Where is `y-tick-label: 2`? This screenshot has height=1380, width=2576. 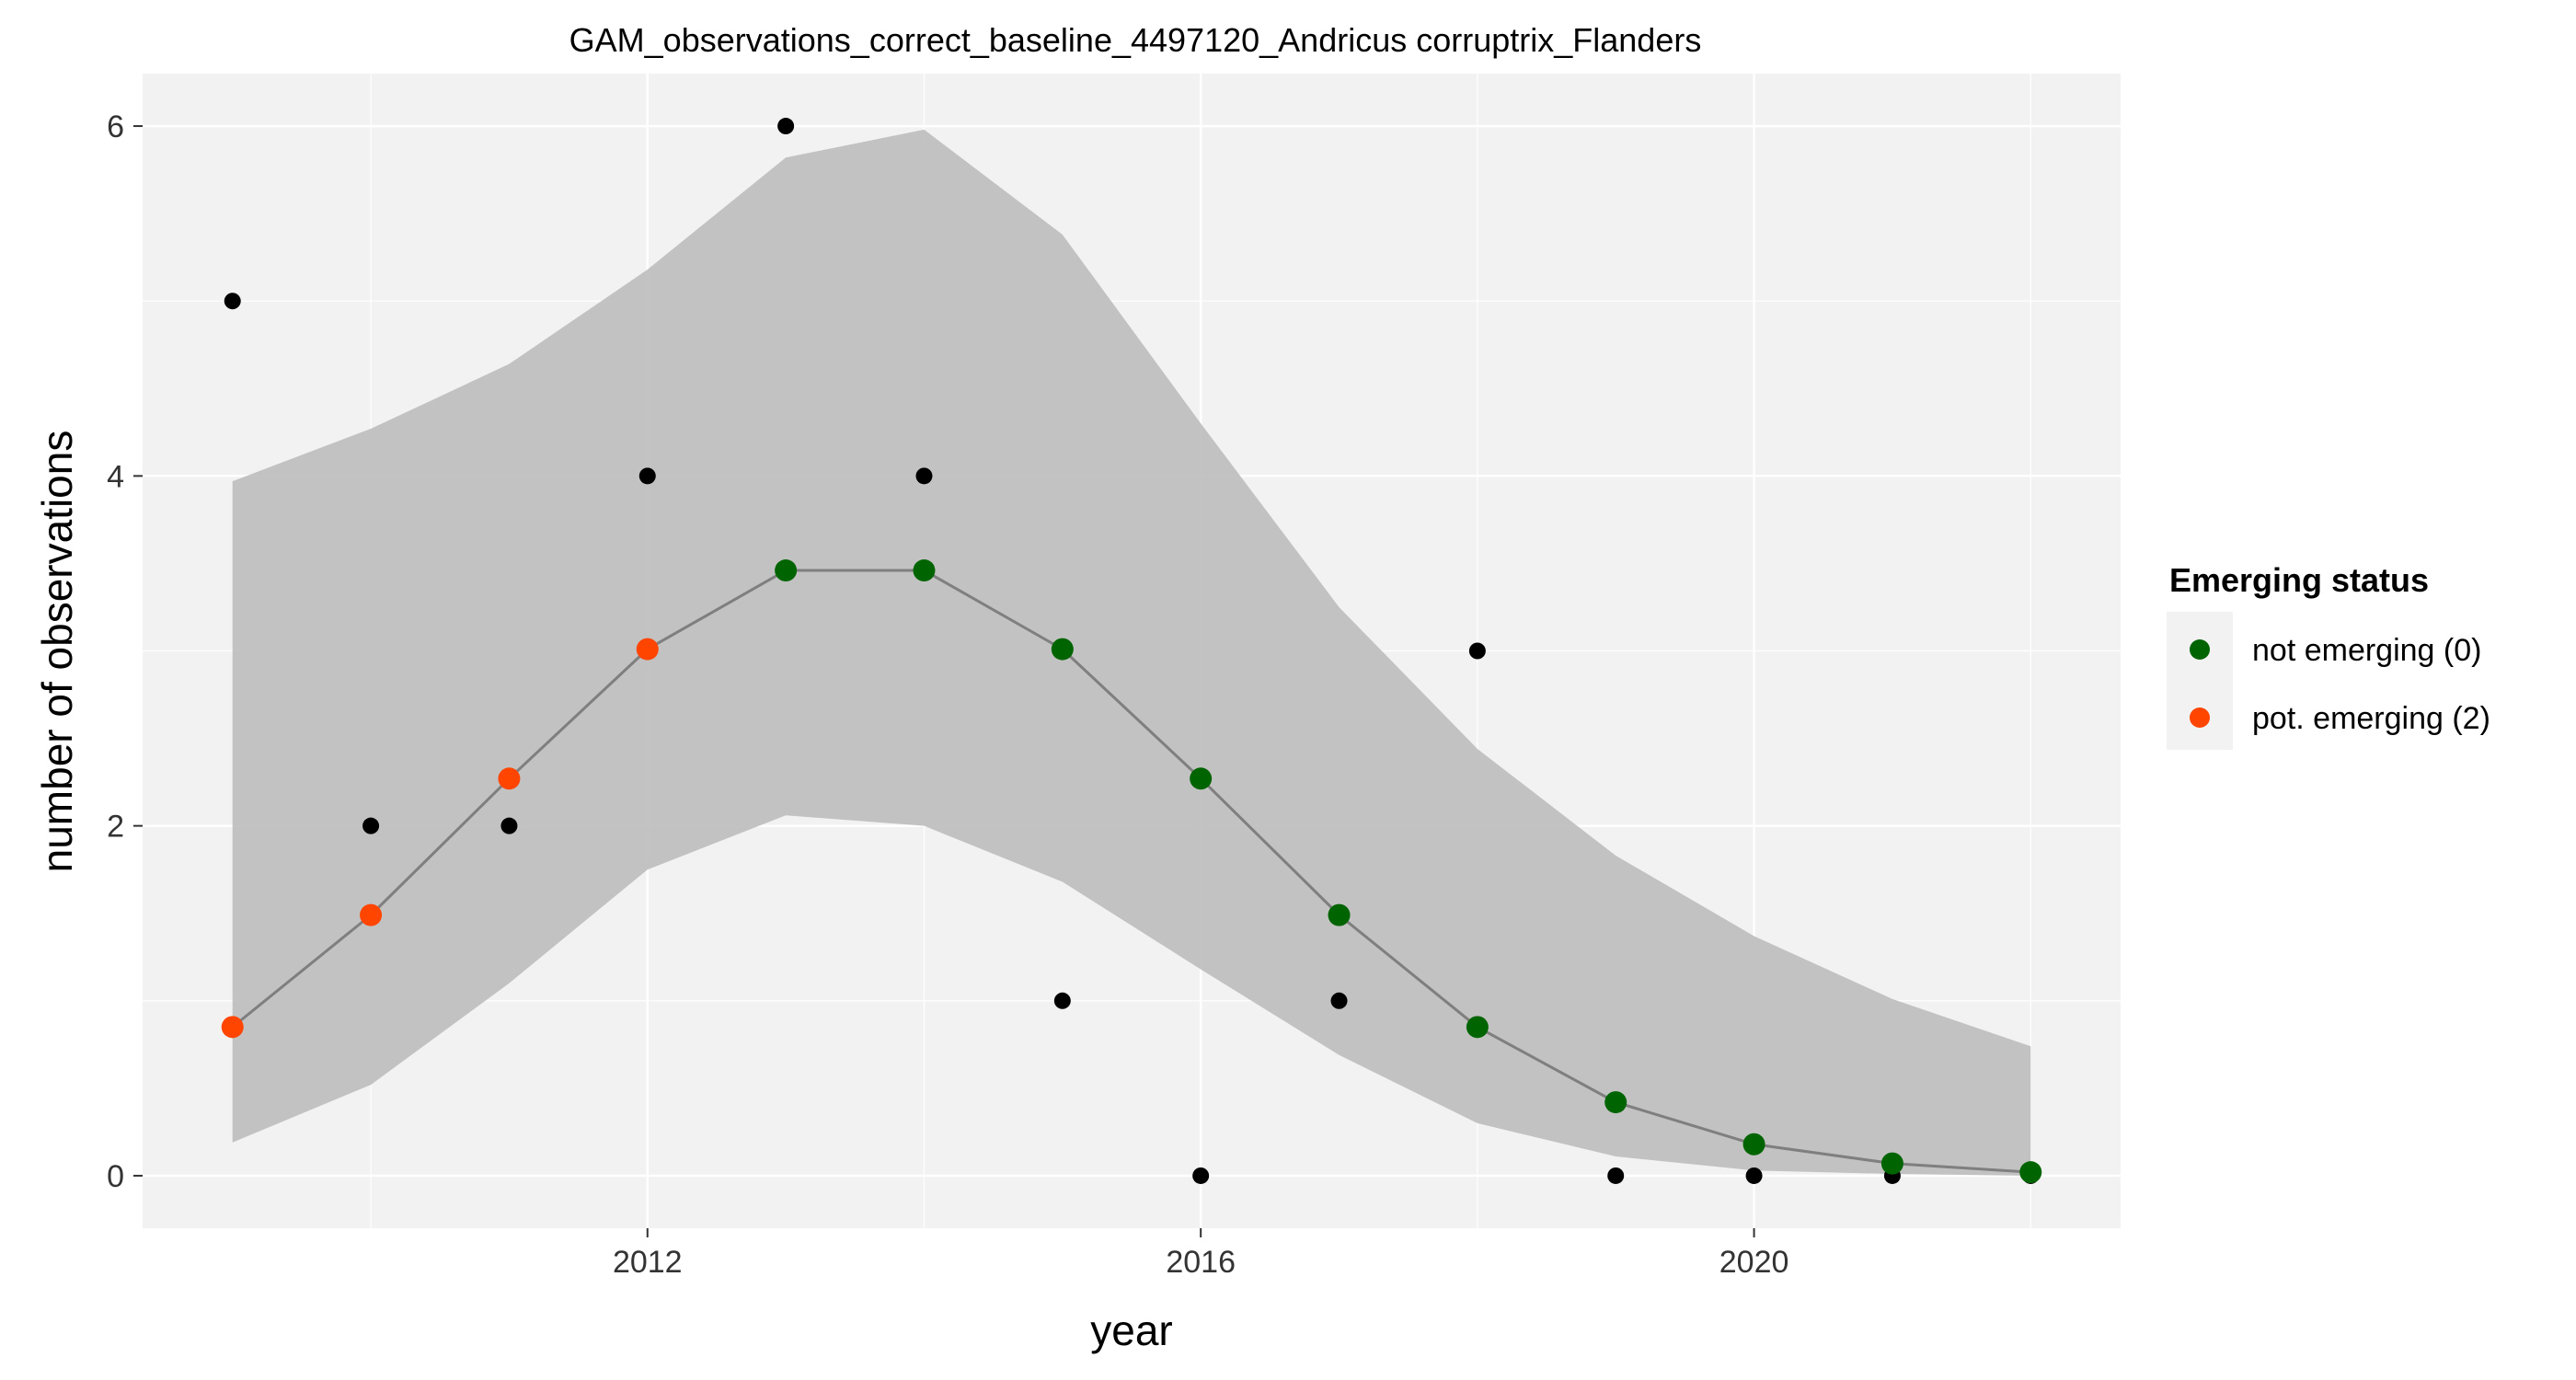 y-tick-label: 2 is located at coordinates (115, 827).